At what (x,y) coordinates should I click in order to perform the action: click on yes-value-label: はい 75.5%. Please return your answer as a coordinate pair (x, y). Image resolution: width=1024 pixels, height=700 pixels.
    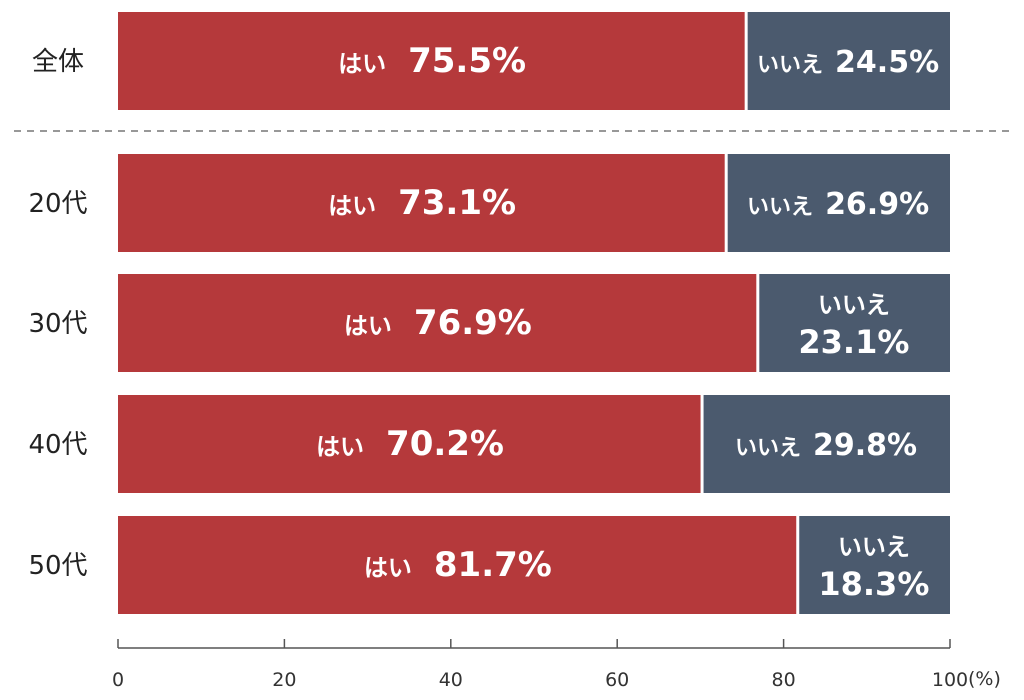
    Looking at the image, I should click on (432, 61).